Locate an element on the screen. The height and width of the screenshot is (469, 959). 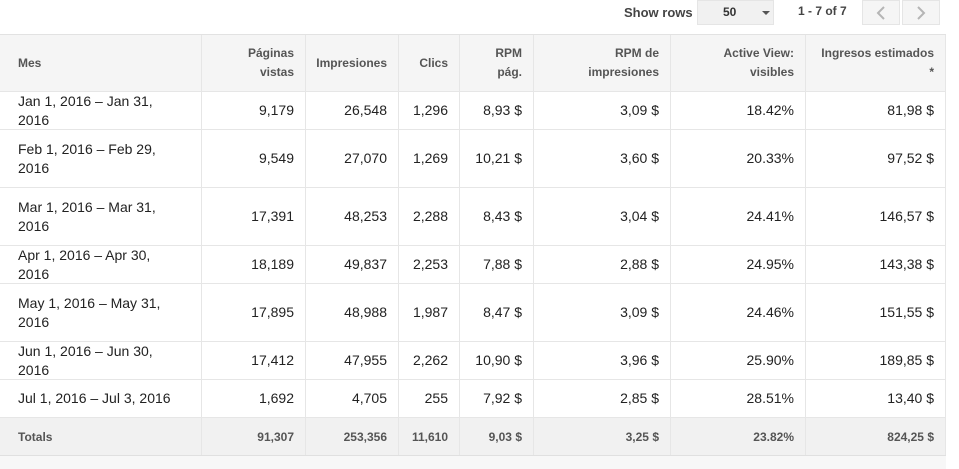
pagination-range: 1 - 7 of 7 is located at coordinates (822, 11).